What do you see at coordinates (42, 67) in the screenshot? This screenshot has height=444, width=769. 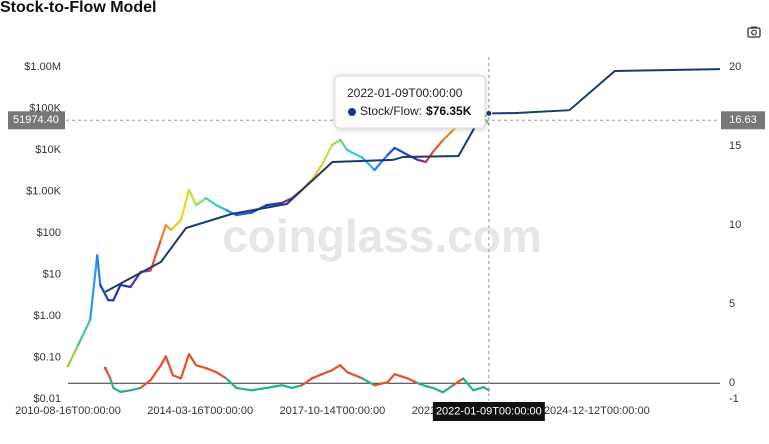 I see `y-tick-label: $1.00M` at bounding box center [42, 67].